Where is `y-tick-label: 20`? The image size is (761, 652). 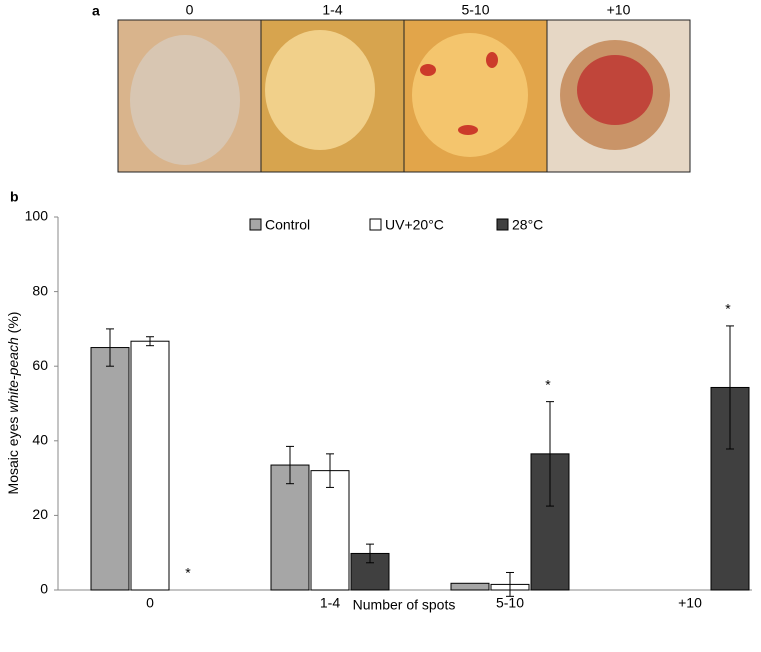
y-tick-label: 20 is located at coordinates (40, 514).